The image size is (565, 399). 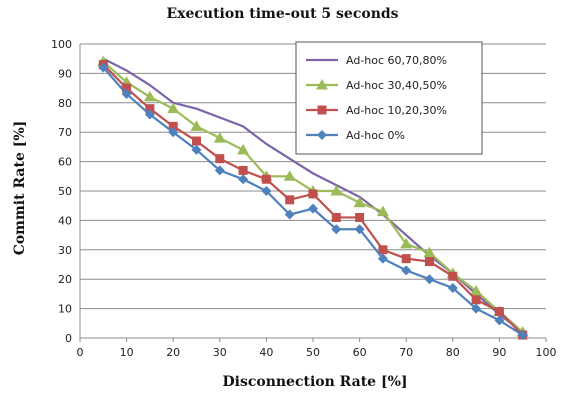 What do you see at coordinates (375, 135) in the screenshot?
I see `legend-entry: Ad-hoc 0%` at bounding box center [375, 135].